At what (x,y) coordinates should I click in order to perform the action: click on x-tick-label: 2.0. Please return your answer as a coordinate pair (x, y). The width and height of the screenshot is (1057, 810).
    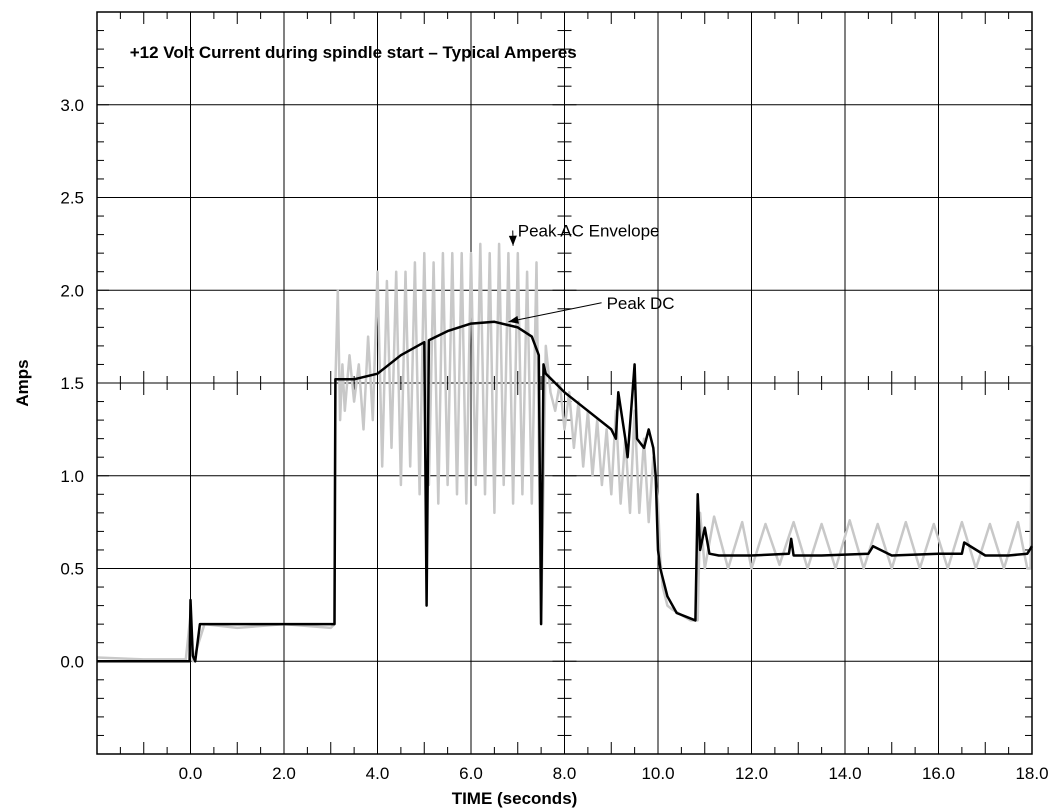
    Looking at the image, I should click on (284, 773).